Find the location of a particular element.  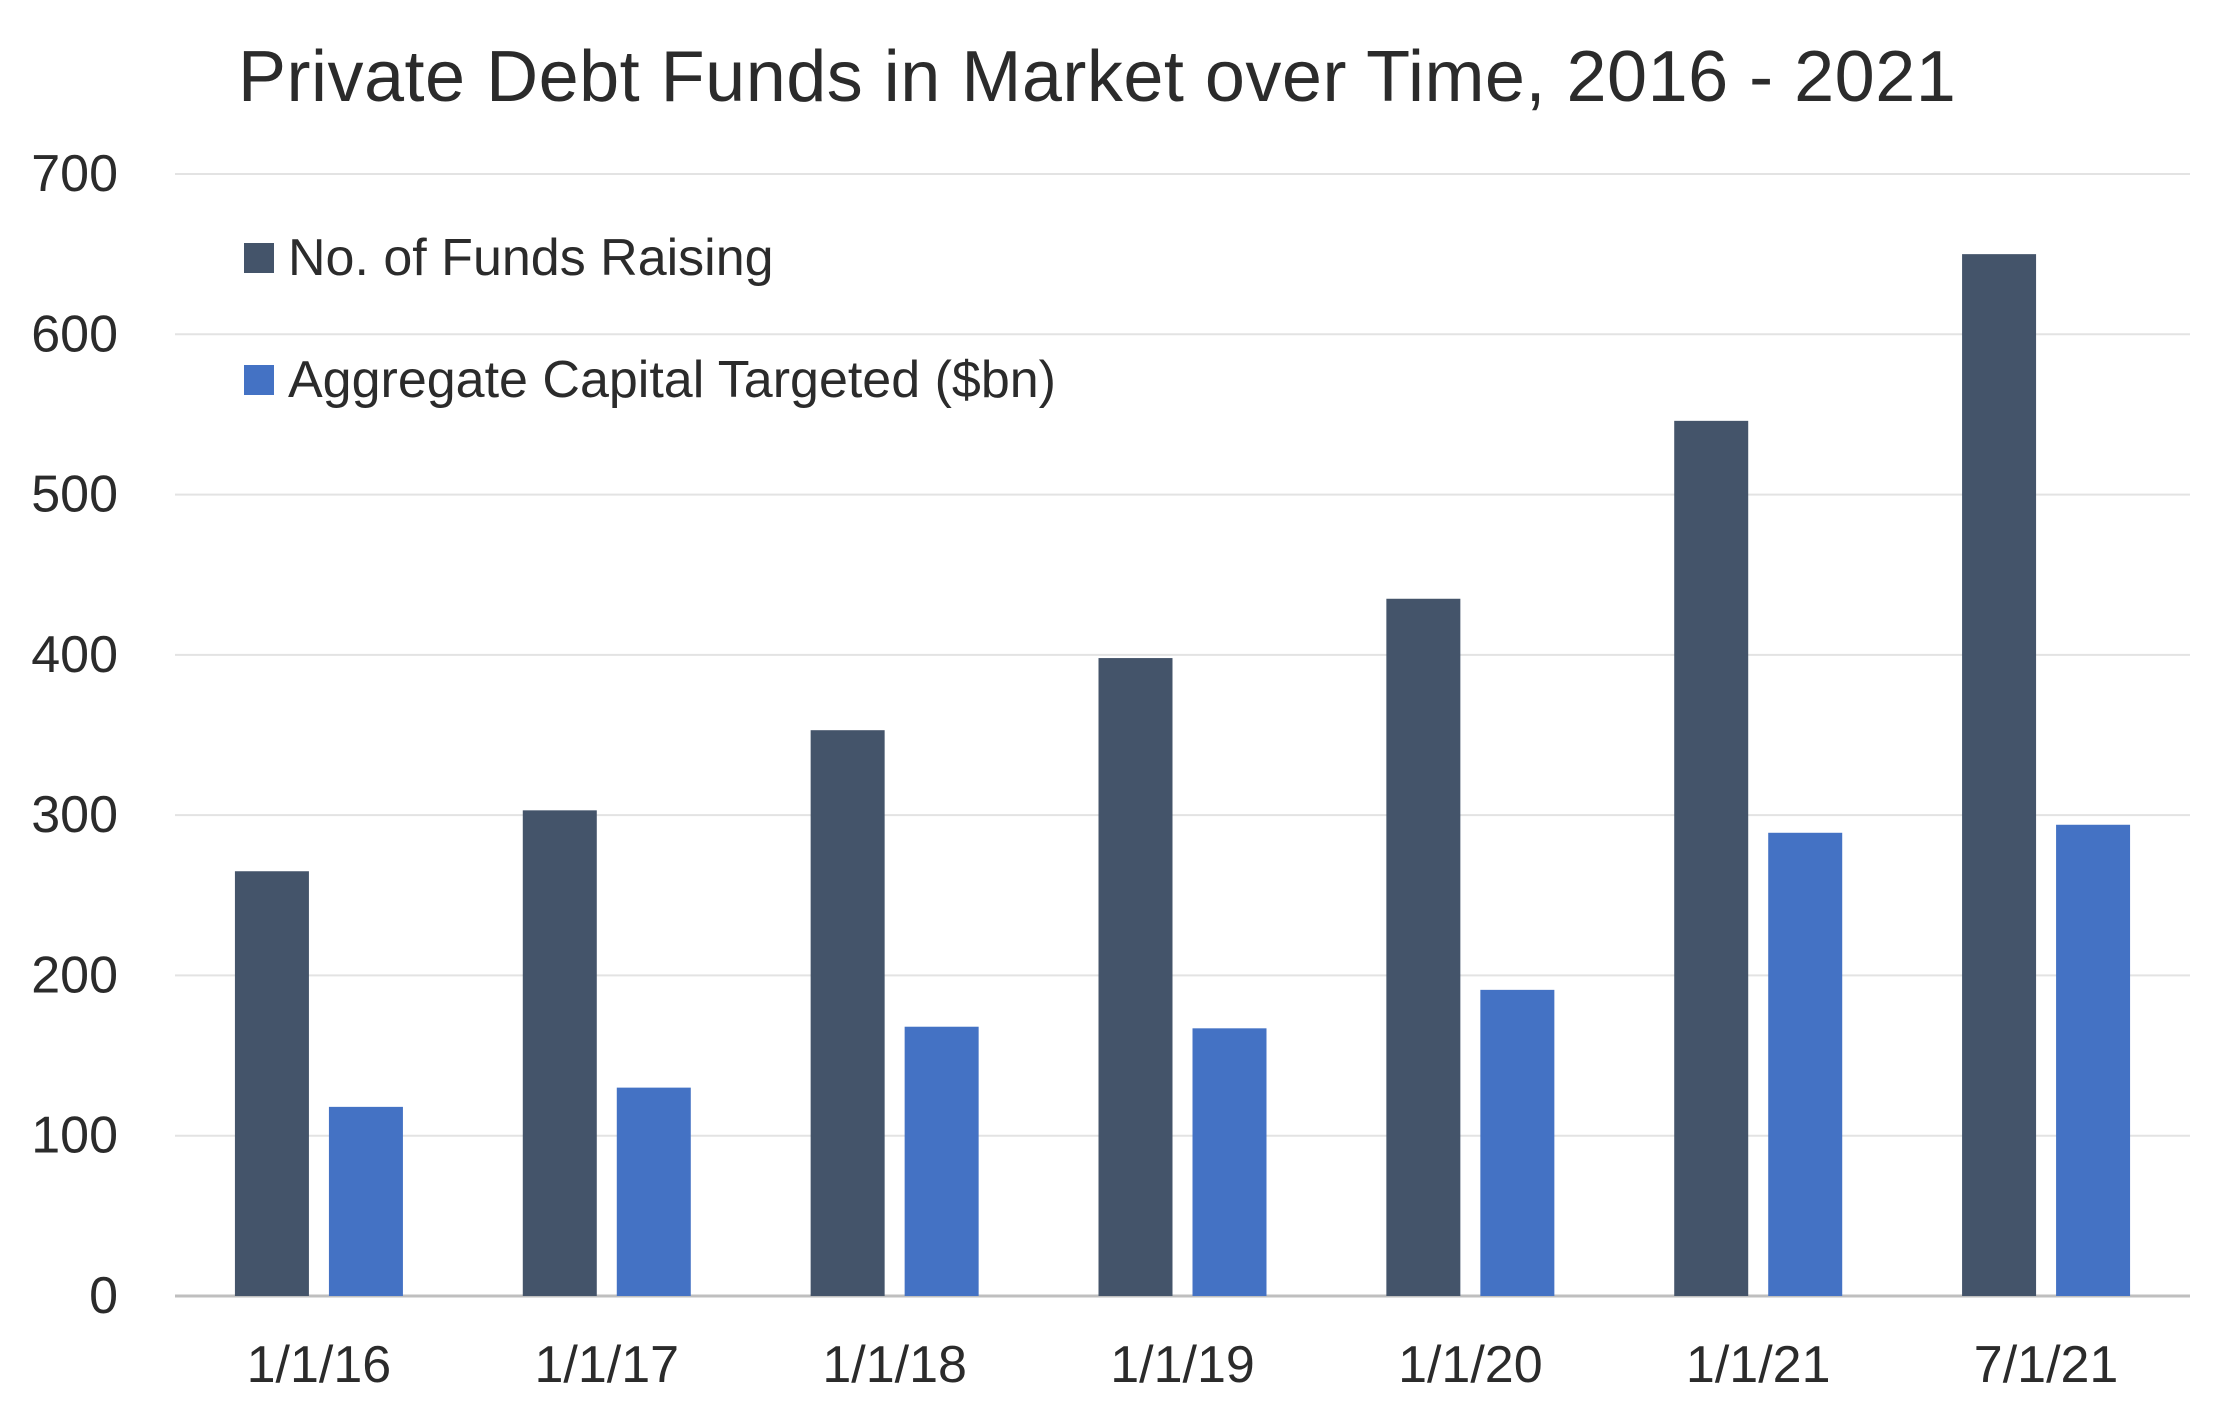

x-tick-label: 1/1/20 is located at coordinates (1470, 1365).